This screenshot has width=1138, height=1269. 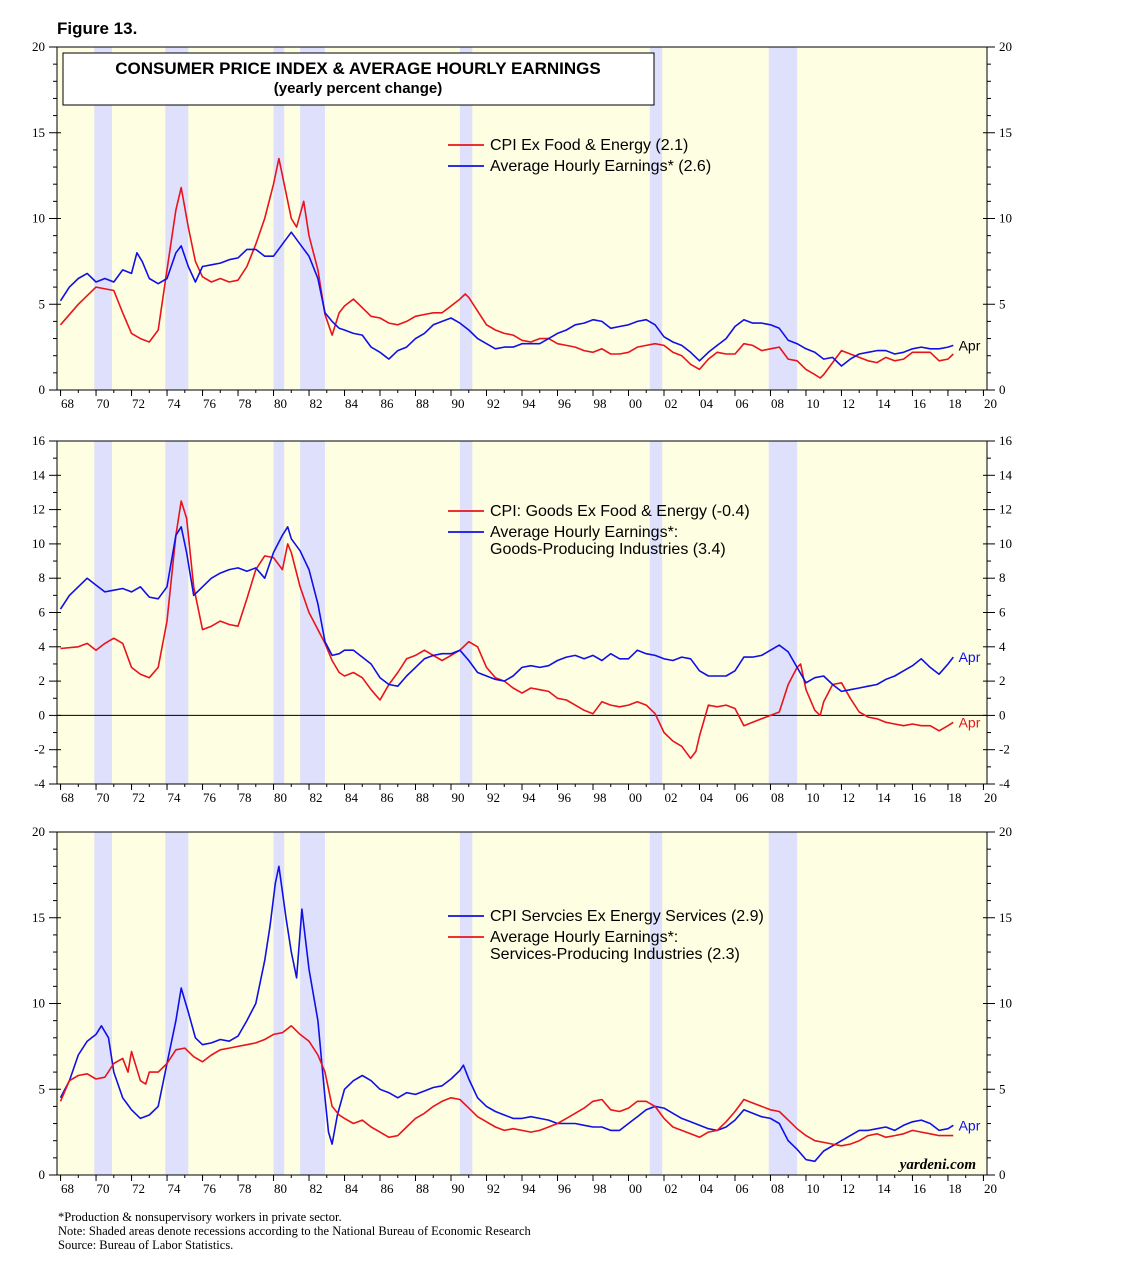 I want to click on y-tick-label-right: 16, so click(x=1006, y=440).